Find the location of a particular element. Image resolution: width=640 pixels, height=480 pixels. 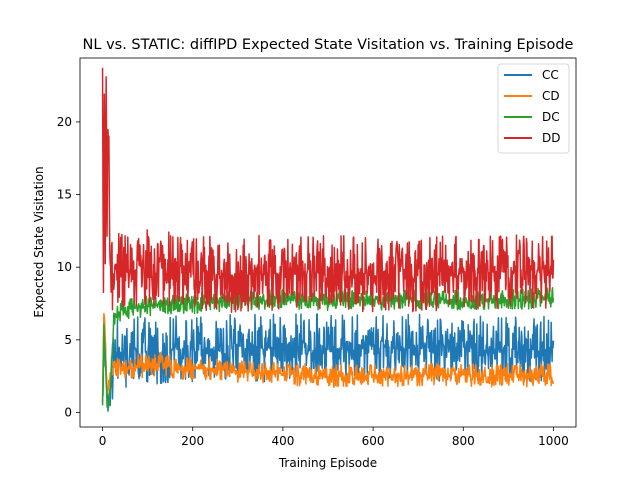

y-axis: 0 5 10 15 20 is located at coordinates (68, 267).